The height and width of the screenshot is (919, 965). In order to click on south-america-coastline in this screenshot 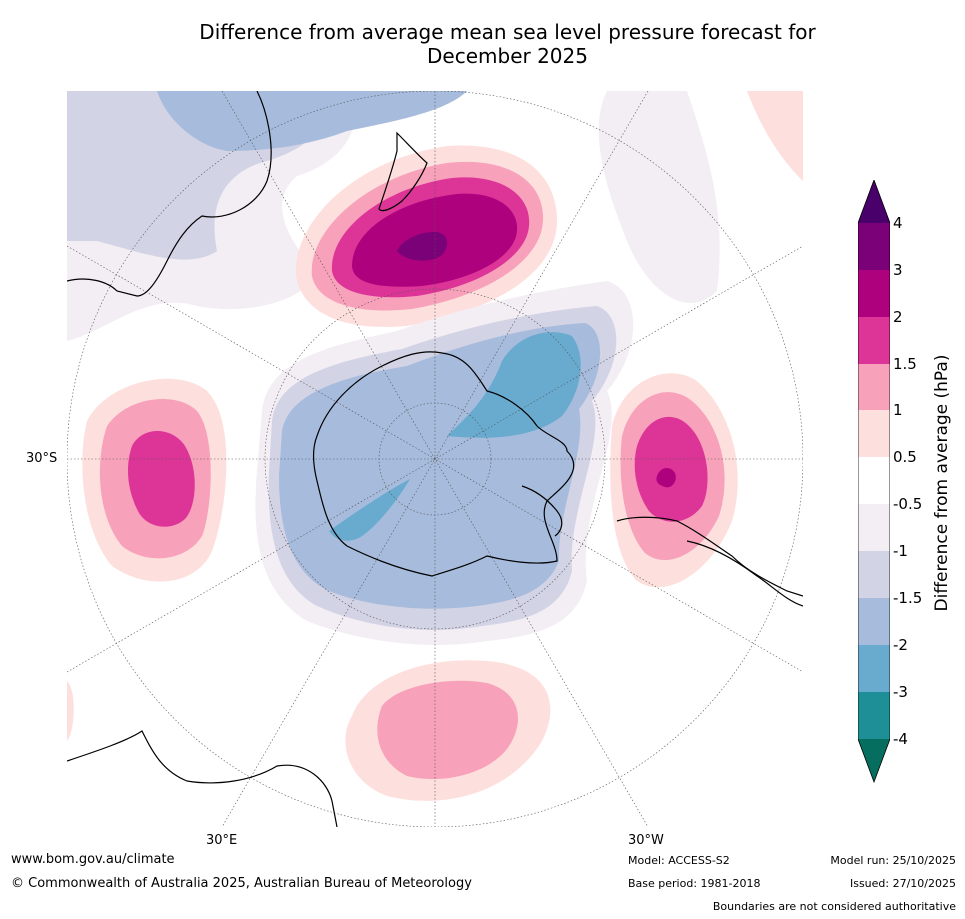, I will do `click(709, 556)`.